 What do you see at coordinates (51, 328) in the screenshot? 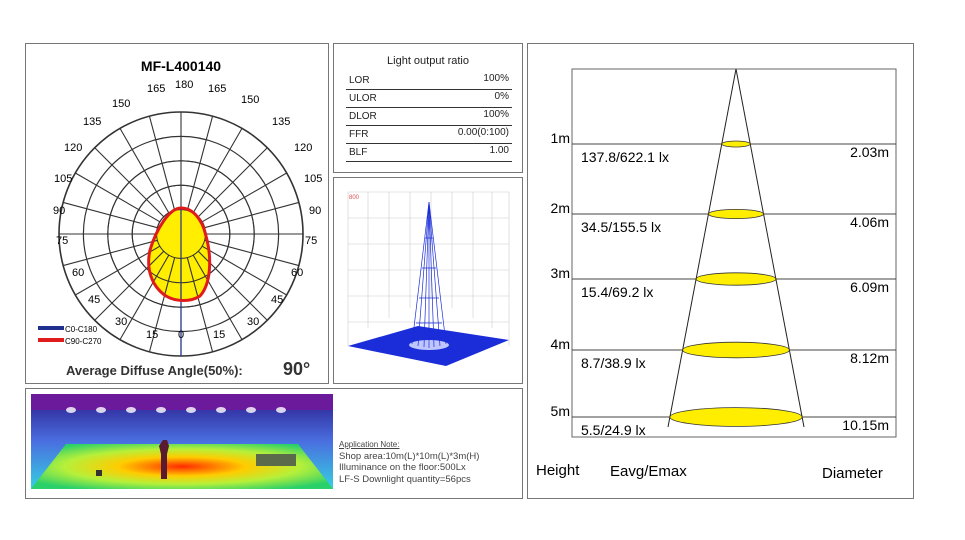
I see `legend-swatch-c0` at bounding box center [51, 328].